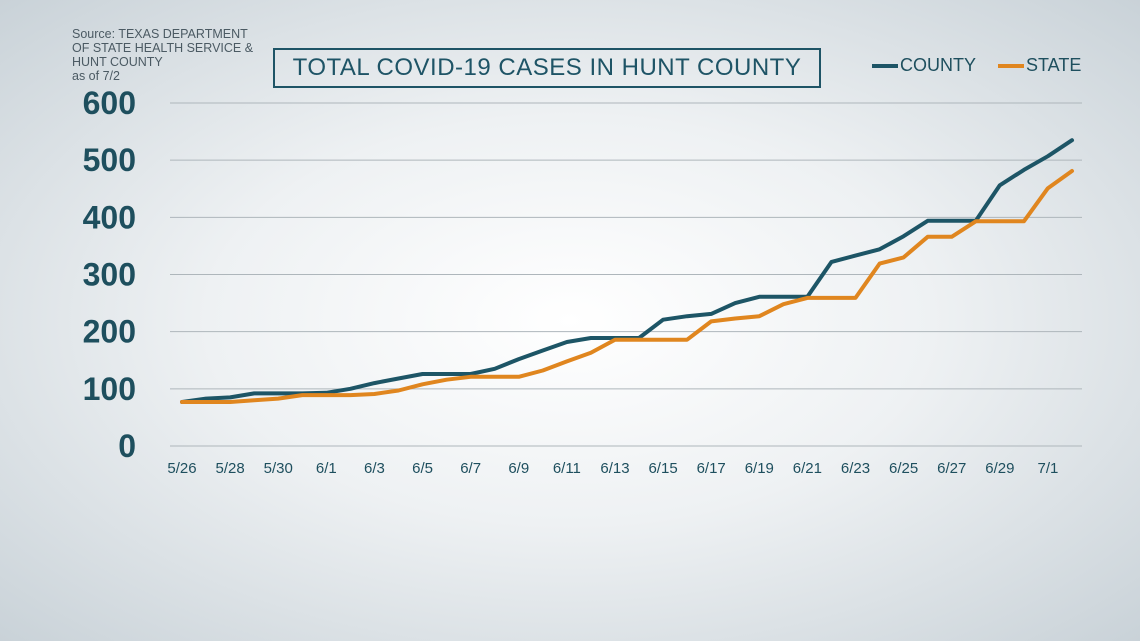  Describe the element at coordinates (374, 468) in the screenshot. I see `x-tick-label: 6/3` at that location.